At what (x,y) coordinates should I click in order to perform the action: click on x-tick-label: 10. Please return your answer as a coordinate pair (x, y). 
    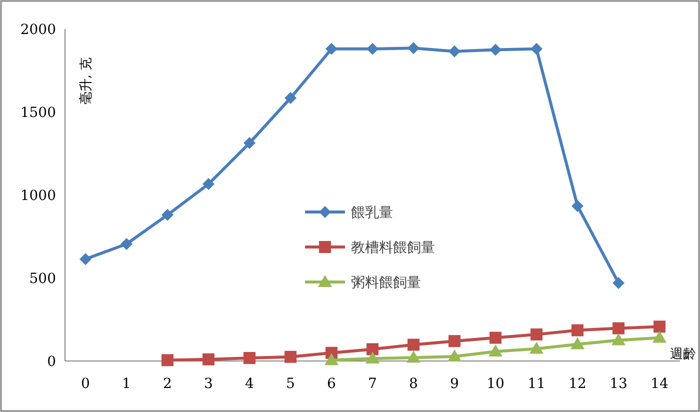
    Looking at the image, I should click on (495, 384).